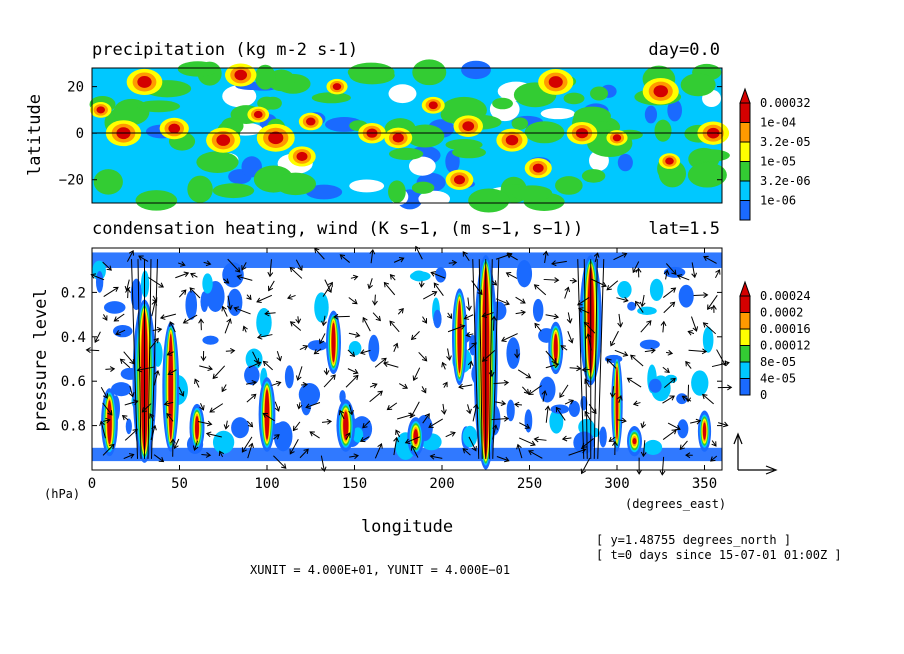  Describe the element at coordinates (785, 346) in the screenshot. I see `heating-legend-level-label: 0.00012` at that location.